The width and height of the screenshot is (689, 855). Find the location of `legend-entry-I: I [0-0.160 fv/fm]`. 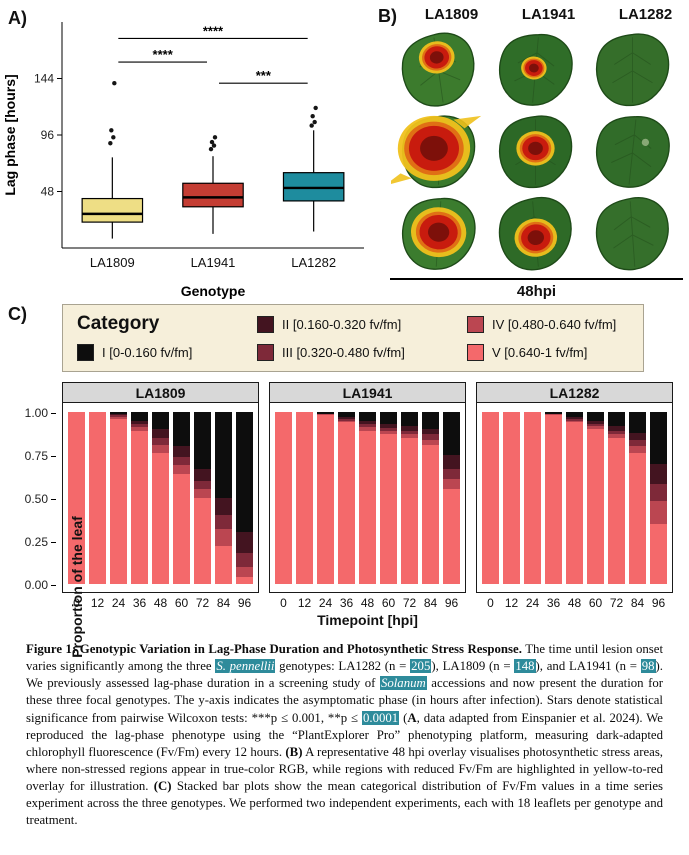

legend-entry-I: I [0-0.160 fv/fm] is located at coordinates (167, 352).